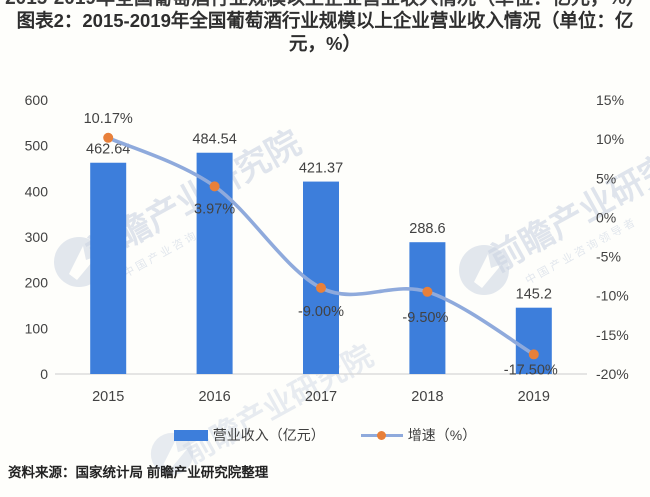  Describe the element at coordinates (606, 217) in the screenshot. I see `right-axis-tick-label: 0%` at that location.